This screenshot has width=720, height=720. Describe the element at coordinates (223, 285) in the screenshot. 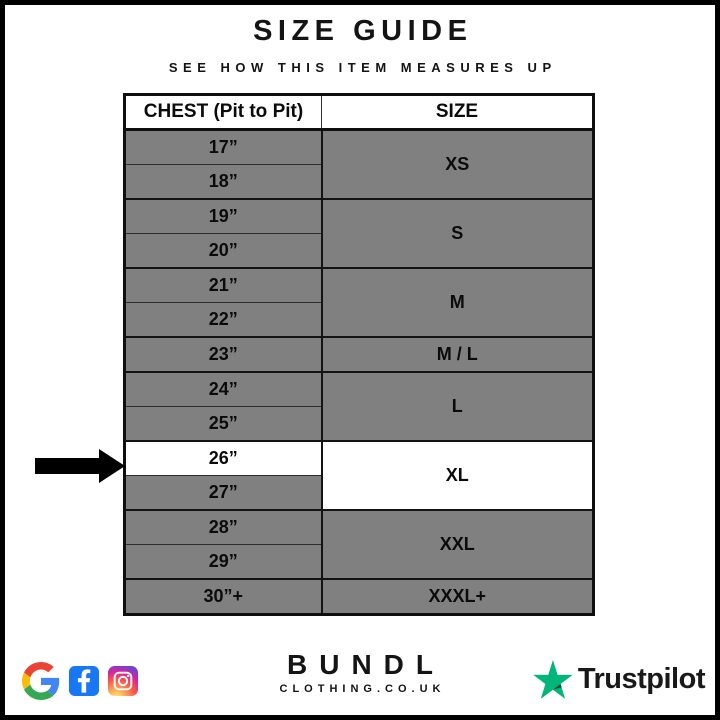

I see `chest-cell: 21”` at that location.